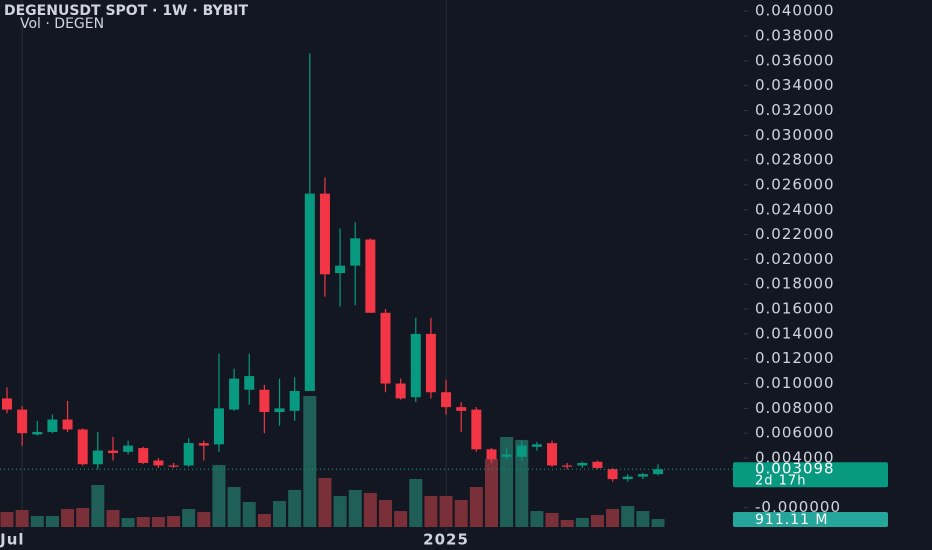 This screenshot has height=550, width=932. What do you see at coordinates (795, 458) in the screenshot?
I see `y-tick-label: 0.004000` at bounding box center [795, 458].